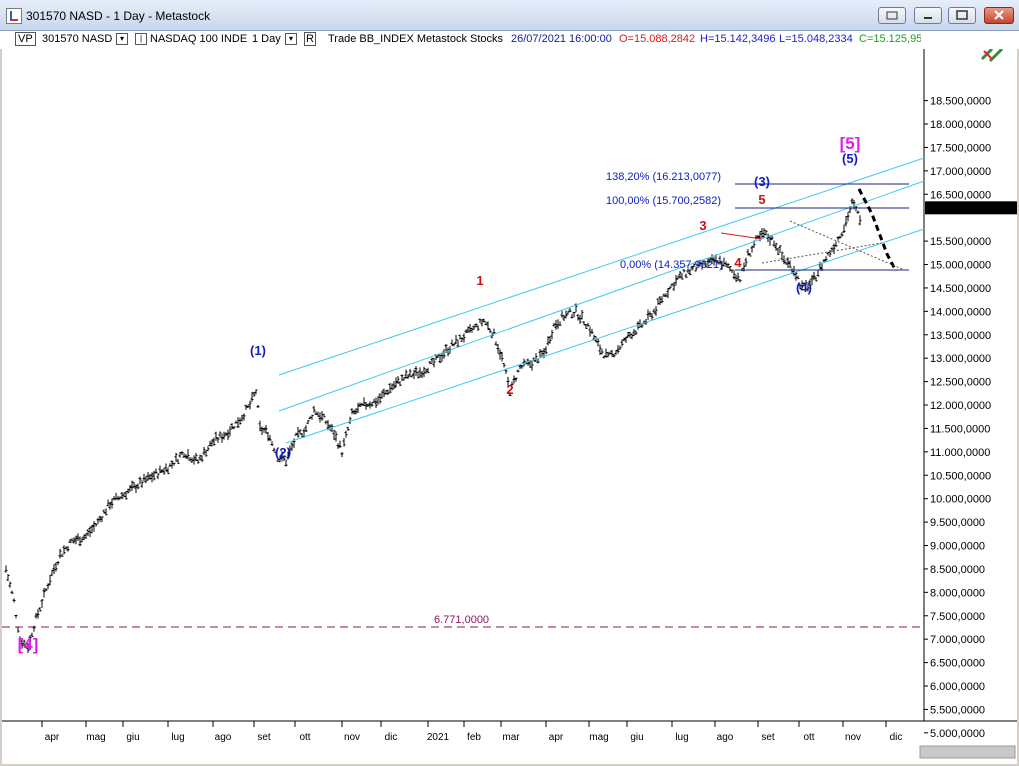 Image resolution: width=1019 pixels, height=766 pixels. What do you see at coordinates (122, 39) in the screenshot?
I see `symbol-dropdown: ▾` at bounding box center [122, 39].